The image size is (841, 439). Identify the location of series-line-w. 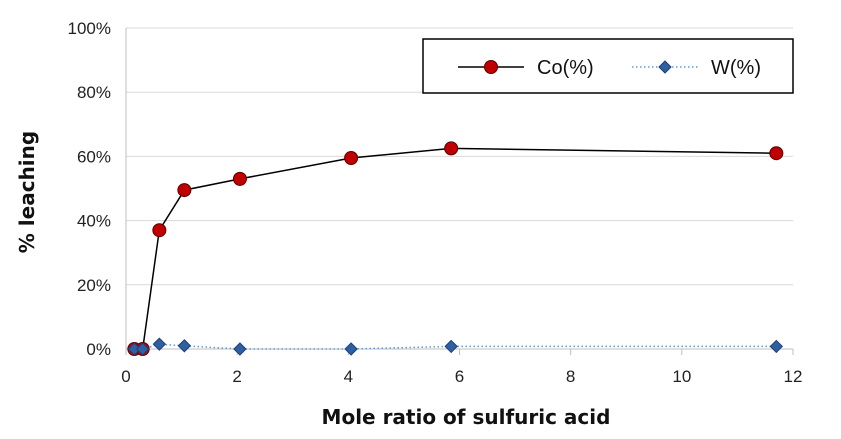
(455, 346).